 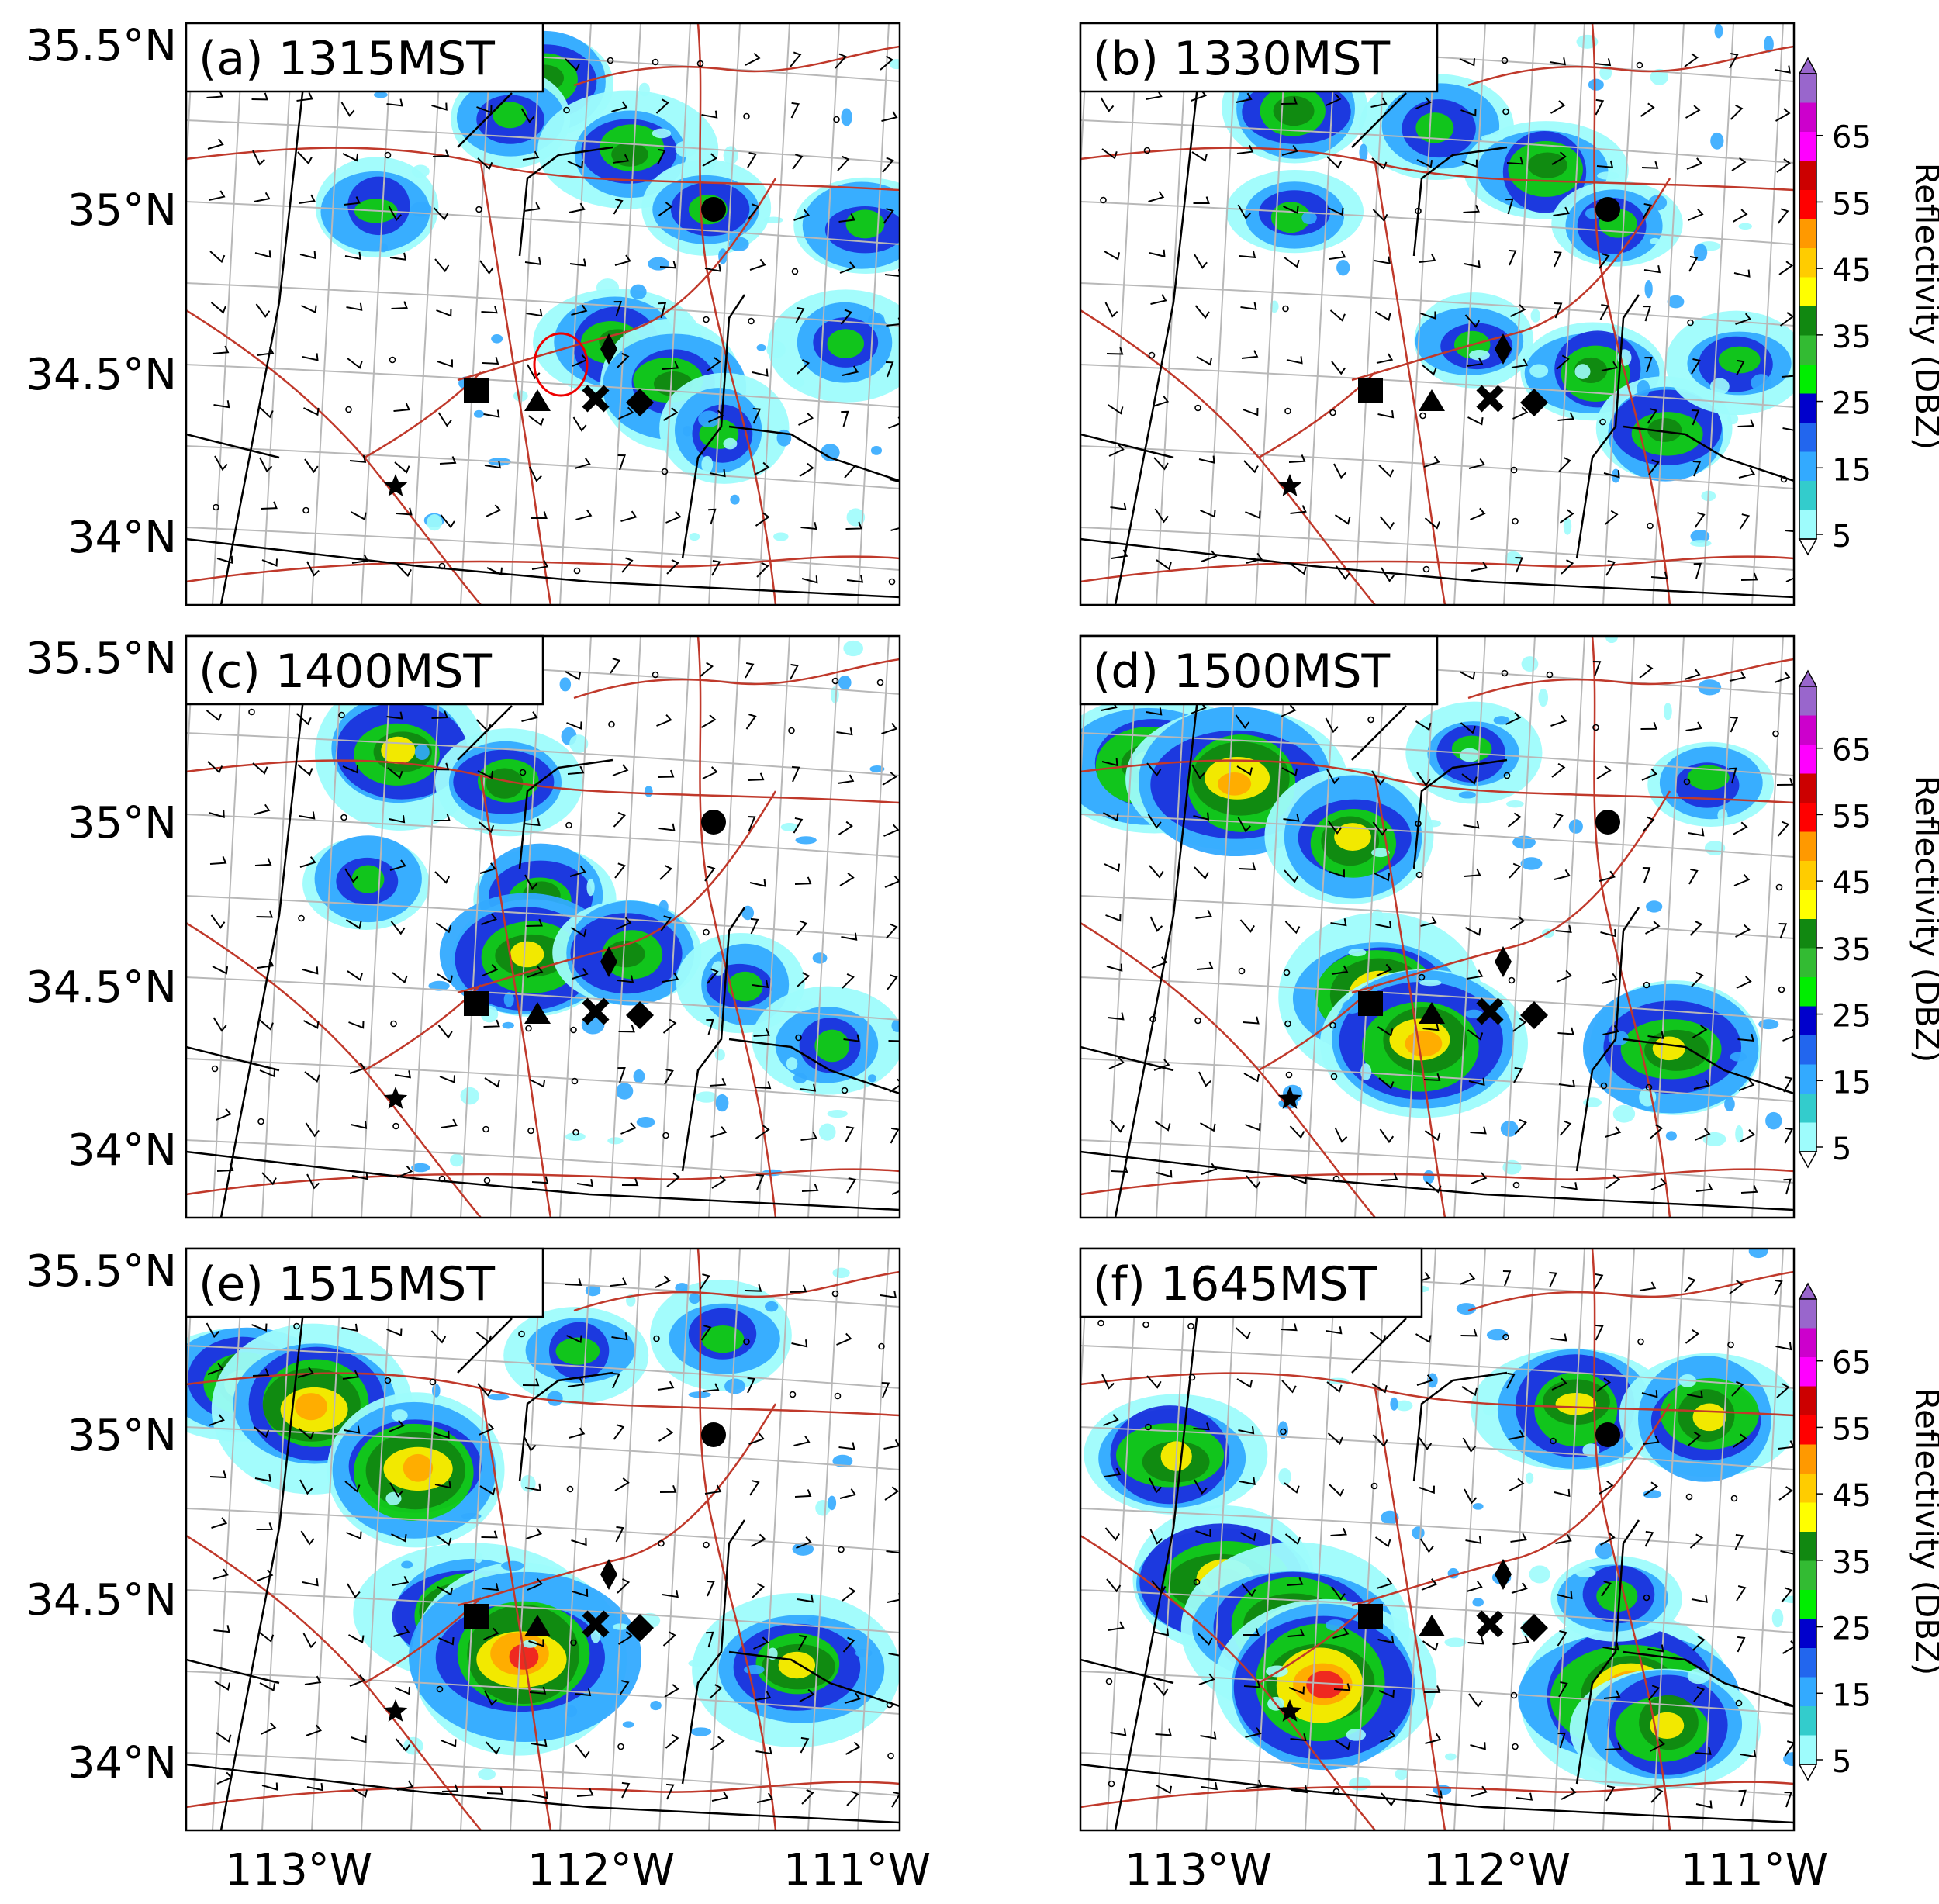 I want to click on panel-label-box, so click(x=1251, y=1282).